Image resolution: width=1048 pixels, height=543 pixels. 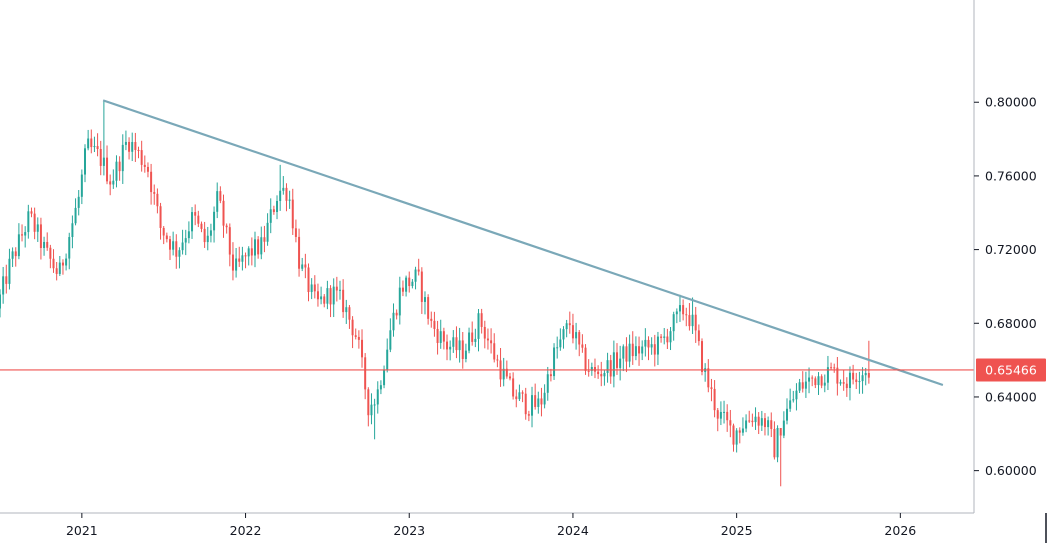 What do you see at coordinates (1011, 102) in the screenshot?
I see `price-tick-label: 0.80000` at bounding box center [1011, 102].